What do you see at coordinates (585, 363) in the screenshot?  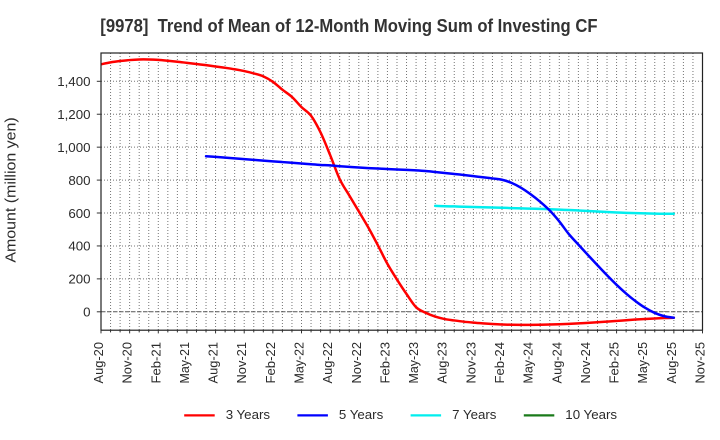 I see `svg-text: Nov-24` at bounding box center [585, 363].